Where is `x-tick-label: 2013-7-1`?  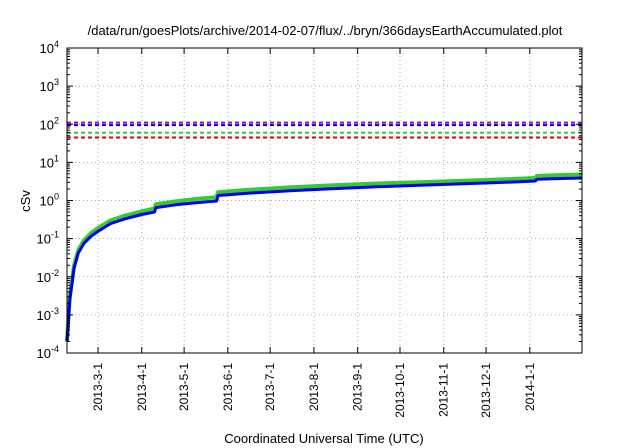 x-tick-label: 2013-7-1 is located at coordinates (270, 387).